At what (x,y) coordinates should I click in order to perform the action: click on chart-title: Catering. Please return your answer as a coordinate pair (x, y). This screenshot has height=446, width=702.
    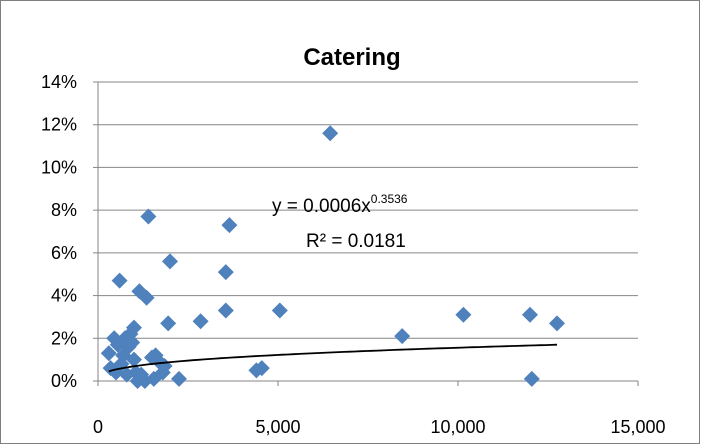
    Looking at the image, I should click on (351, 57).